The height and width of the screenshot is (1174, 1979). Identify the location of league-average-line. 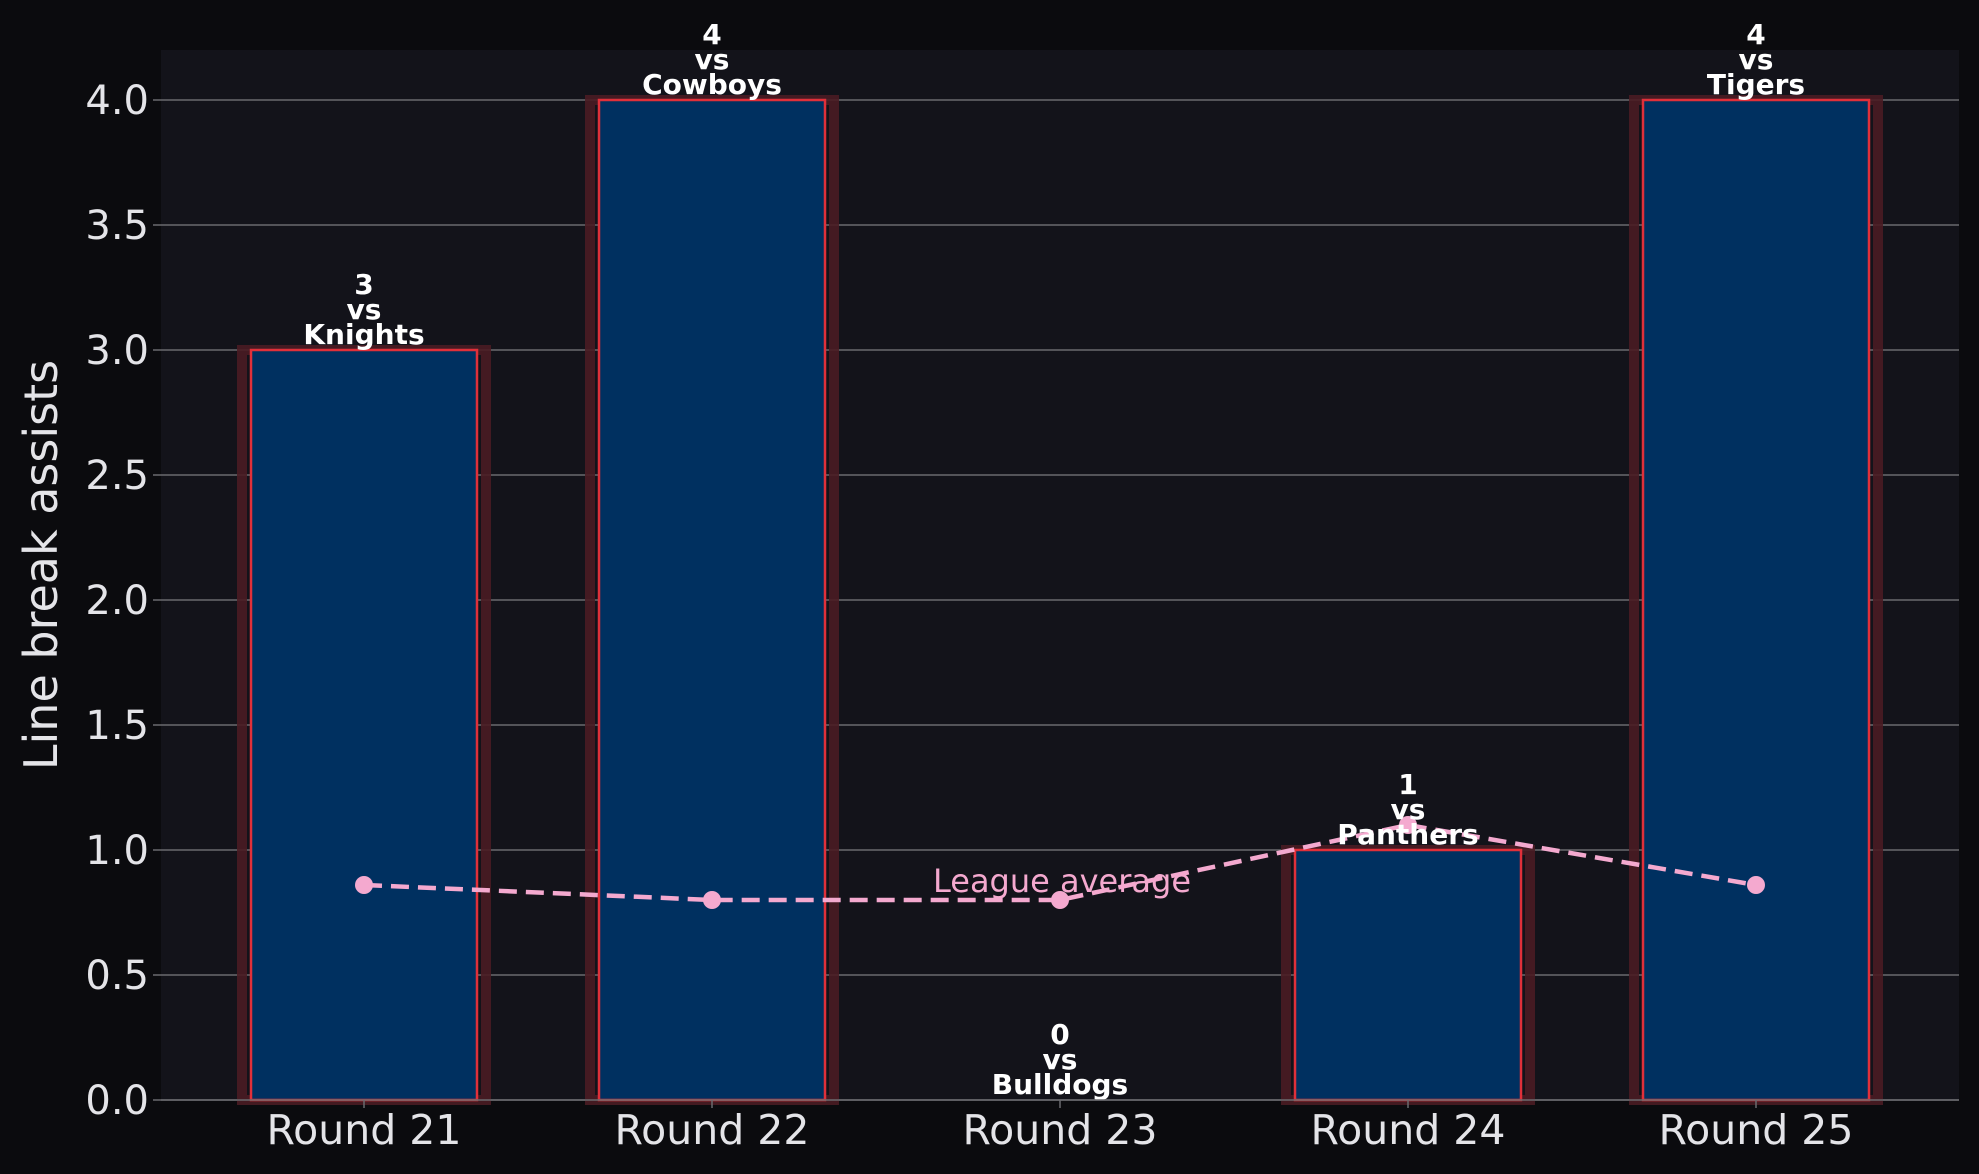
(1060, 862).